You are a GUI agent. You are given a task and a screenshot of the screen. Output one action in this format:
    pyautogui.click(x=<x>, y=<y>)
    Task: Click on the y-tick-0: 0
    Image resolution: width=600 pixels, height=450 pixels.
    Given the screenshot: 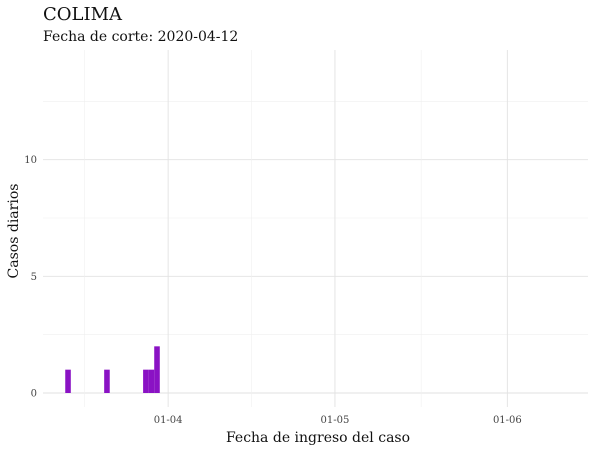 What is the action you would take?
    pyautogui.click(x=34, y=394)
    